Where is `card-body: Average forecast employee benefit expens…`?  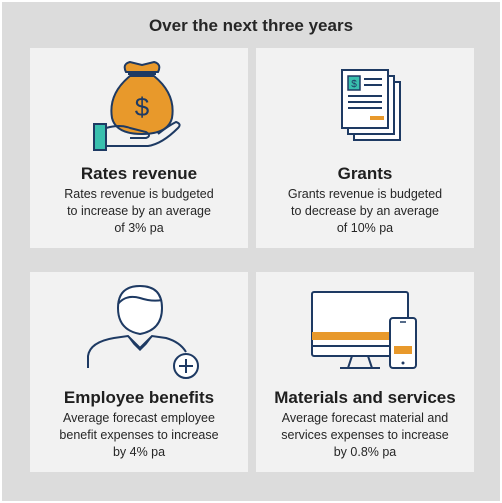
card-body: Average forecast employee benefit expens… is located at coordinates (139, 435).